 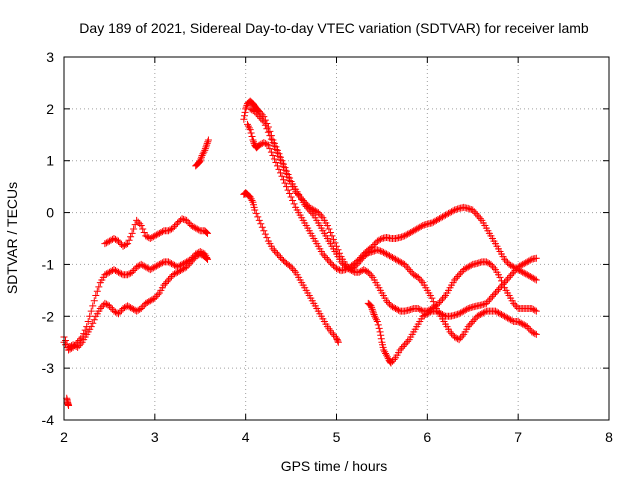 I want to click on y-axis-label: SDTVAR / TECUs, so click(x=12, y=238).